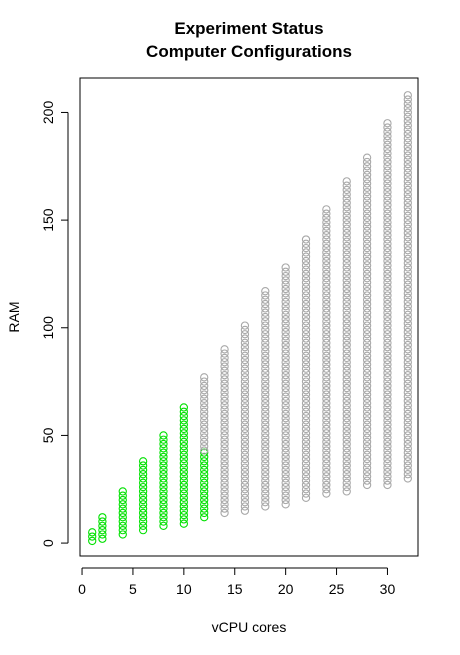 Image resolution: width=460 pixels, height=655 pixels. I want to click on y-tick-label: 200, so click(48, 113).